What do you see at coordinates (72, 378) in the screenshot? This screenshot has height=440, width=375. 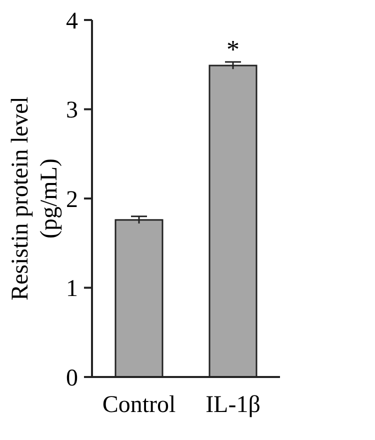 I see `y-tick-label: 0` at bounding box center [72, 378].